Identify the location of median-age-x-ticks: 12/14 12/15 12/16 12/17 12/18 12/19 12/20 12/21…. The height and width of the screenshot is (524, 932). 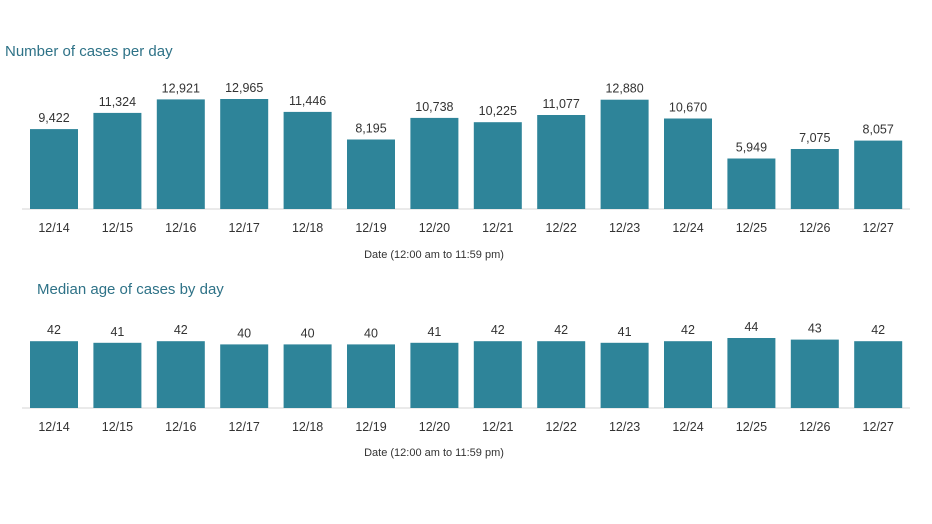
(466, 427).